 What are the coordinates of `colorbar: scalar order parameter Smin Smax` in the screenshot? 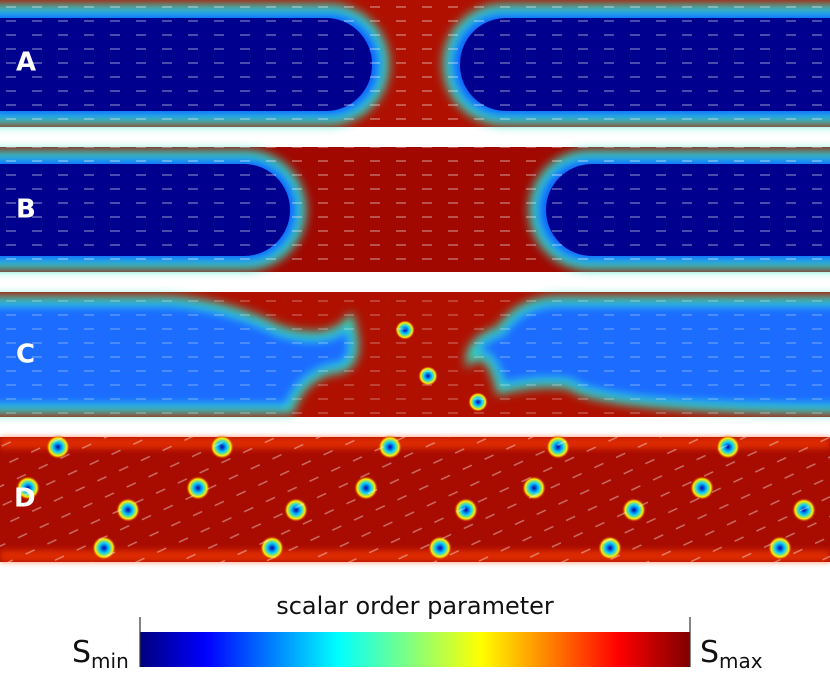 It's located at (417, 632).